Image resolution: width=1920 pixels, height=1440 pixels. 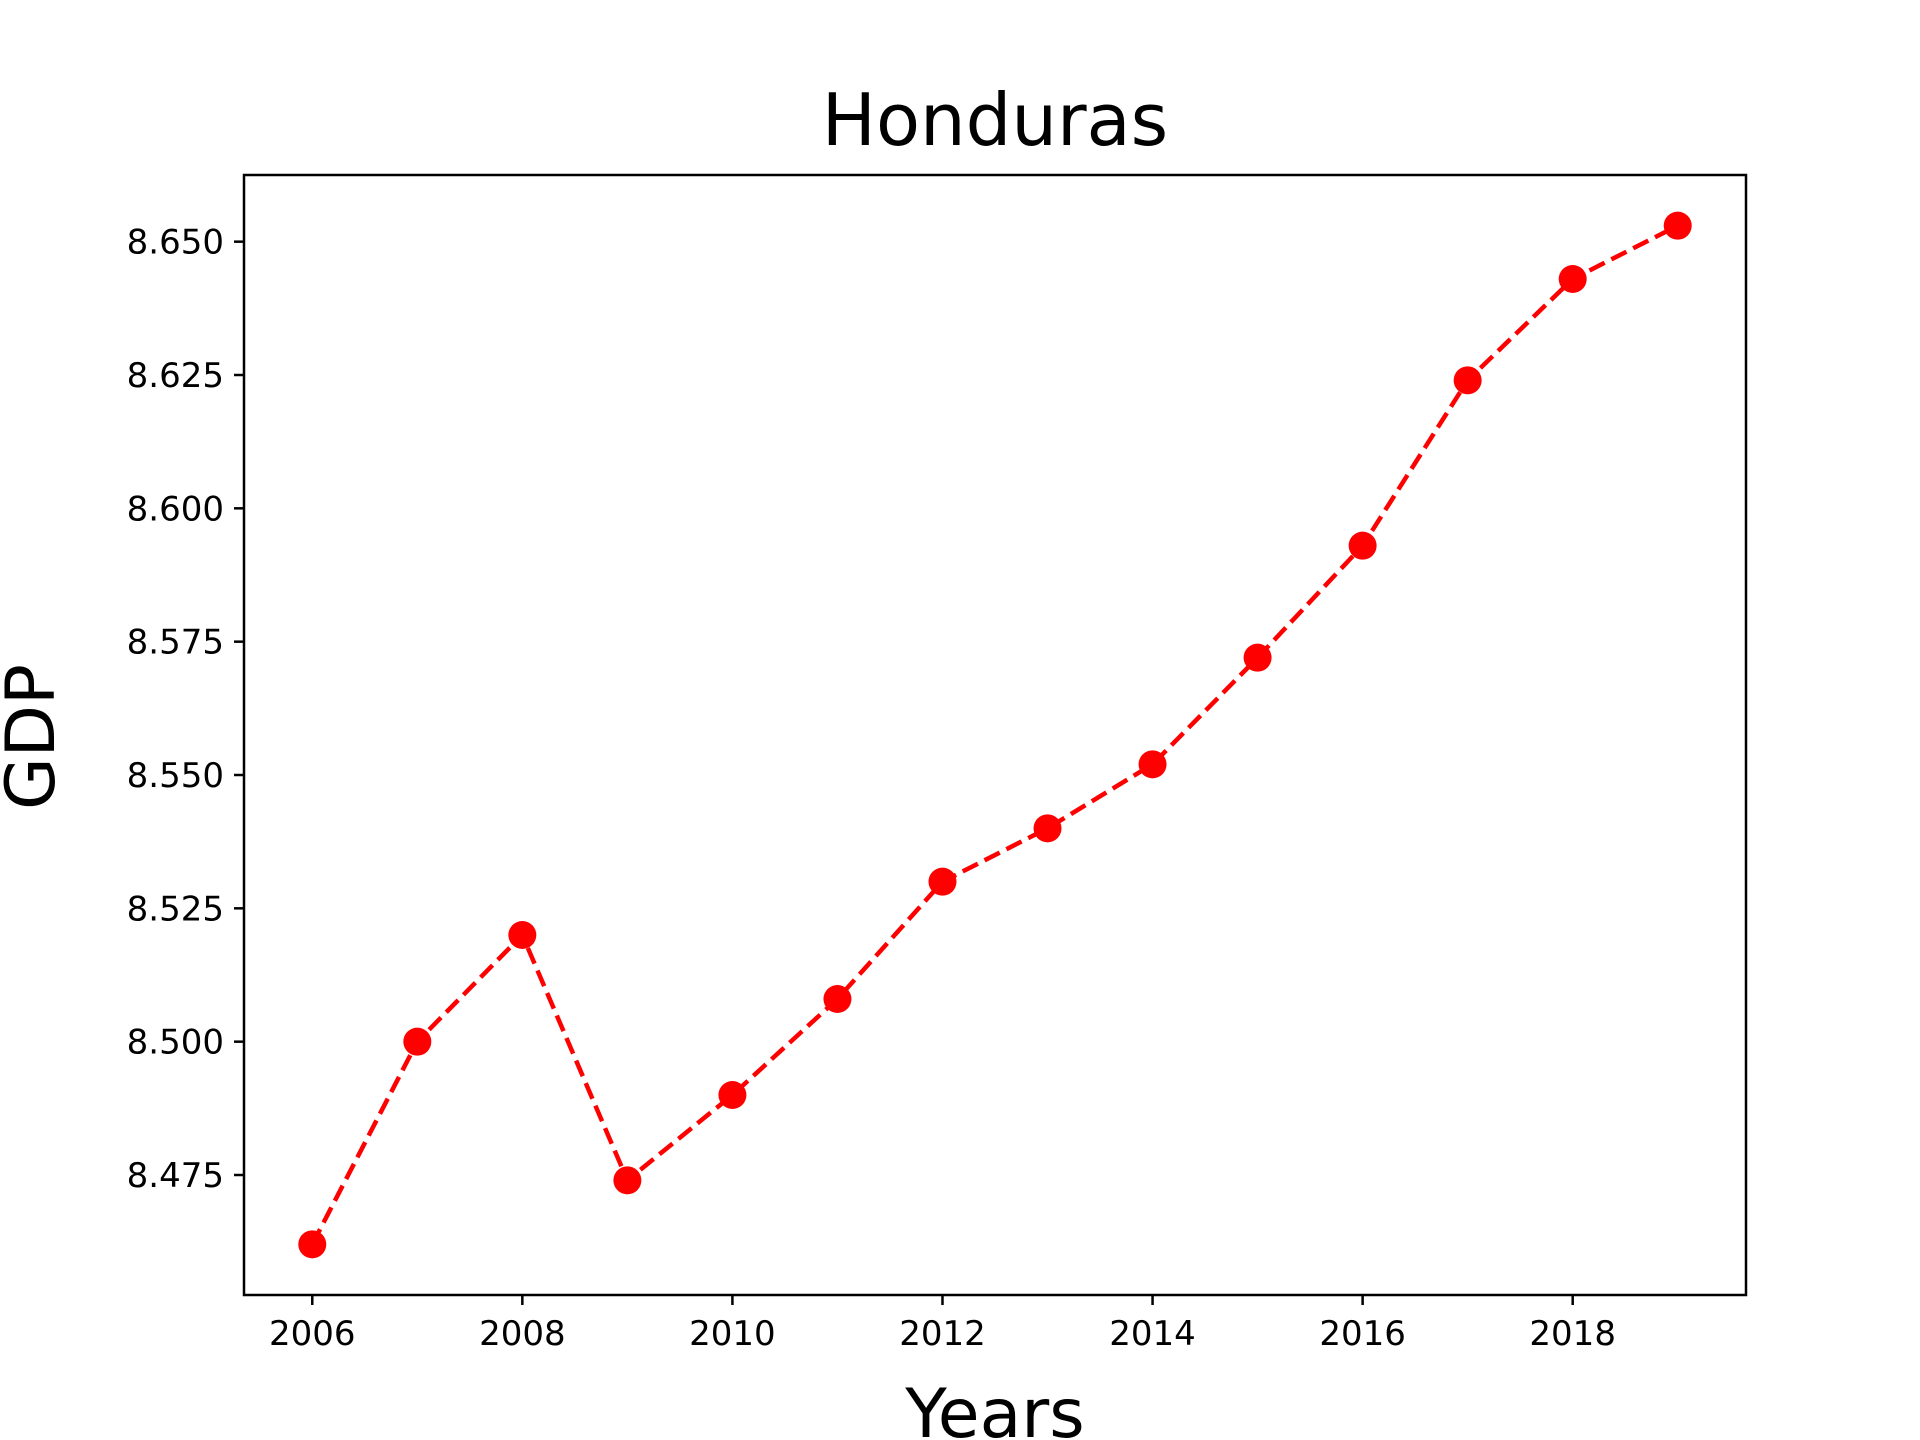 I want to click on y-tick-label: 8.650, so click(x=175, y=243).